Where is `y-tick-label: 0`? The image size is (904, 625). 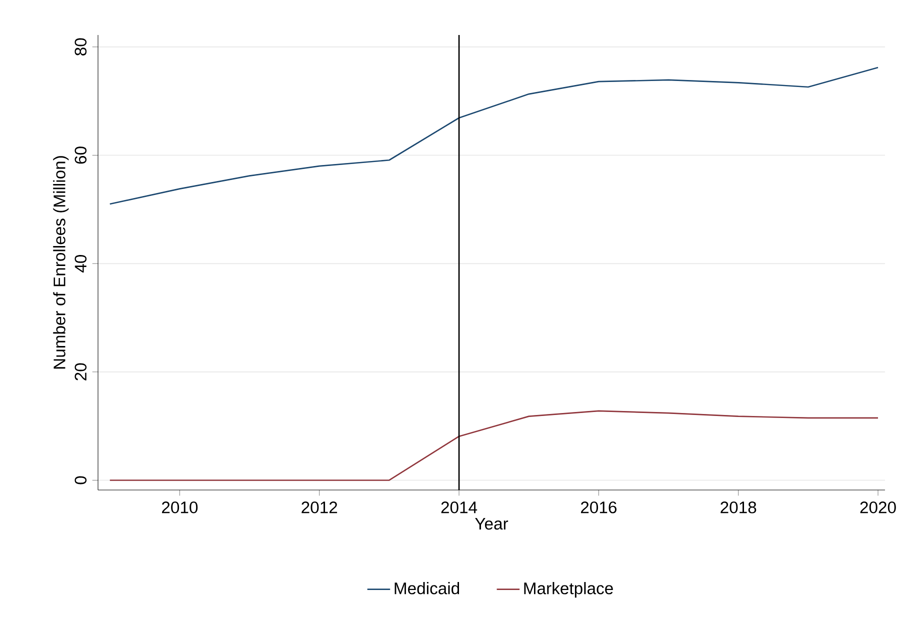
y-tick-label: 0 is located at coordinates (80, 480).